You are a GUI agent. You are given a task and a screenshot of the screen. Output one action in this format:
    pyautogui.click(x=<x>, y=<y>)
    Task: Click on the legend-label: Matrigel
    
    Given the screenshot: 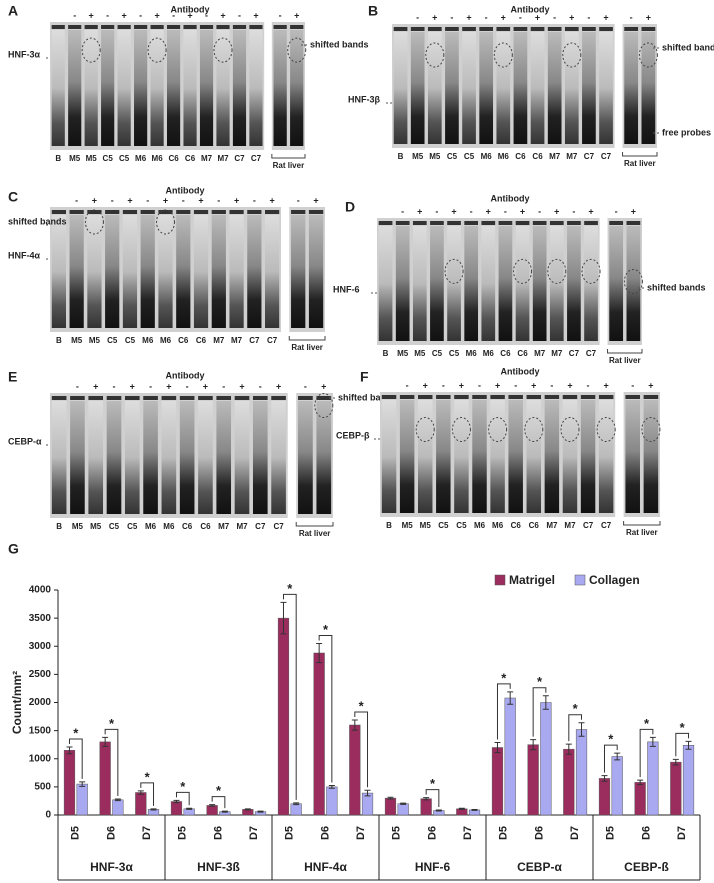 What is the action you would take?
    pyautogui.click(x=532, y=580)
    